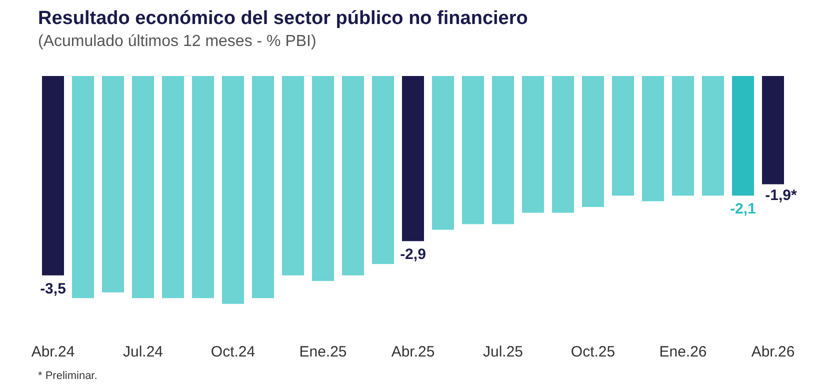 The image size is (828, 391). Describe the element at coordinates (683, 352) in the screenshot. I see `x-tick-label: Ene.26` at that location.